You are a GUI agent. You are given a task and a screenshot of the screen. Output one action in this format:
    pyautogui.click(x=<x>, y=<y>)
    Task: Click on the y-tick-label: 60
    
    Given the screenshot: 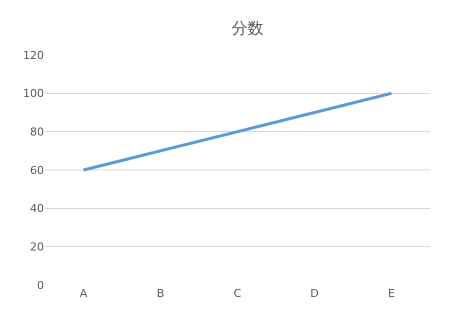 What is the action you would take?
    pyautogui.click(x=37, y=170)
    